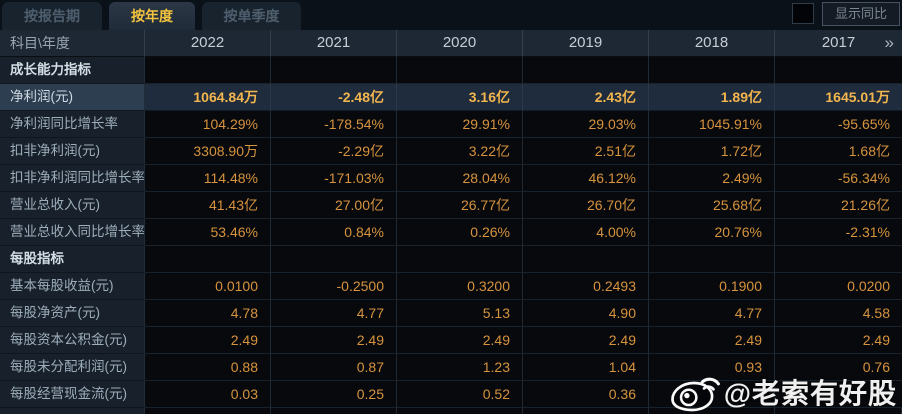 The width and height of the screenshot is (902, 414). What do you see at coordinates (712, 367) in the screenshot?
I see `cell-value: 0.93` at bounding box center [712, 367].